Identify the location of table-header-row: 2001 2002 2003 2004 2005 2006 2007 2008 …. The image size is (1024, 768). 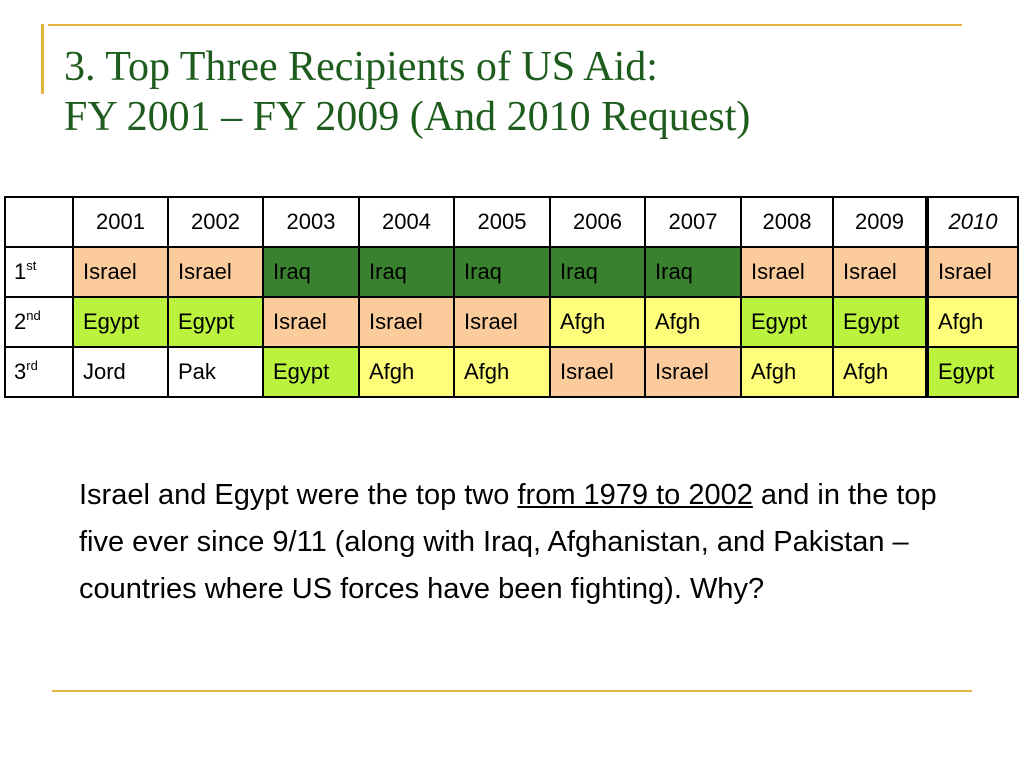
(511, 222).